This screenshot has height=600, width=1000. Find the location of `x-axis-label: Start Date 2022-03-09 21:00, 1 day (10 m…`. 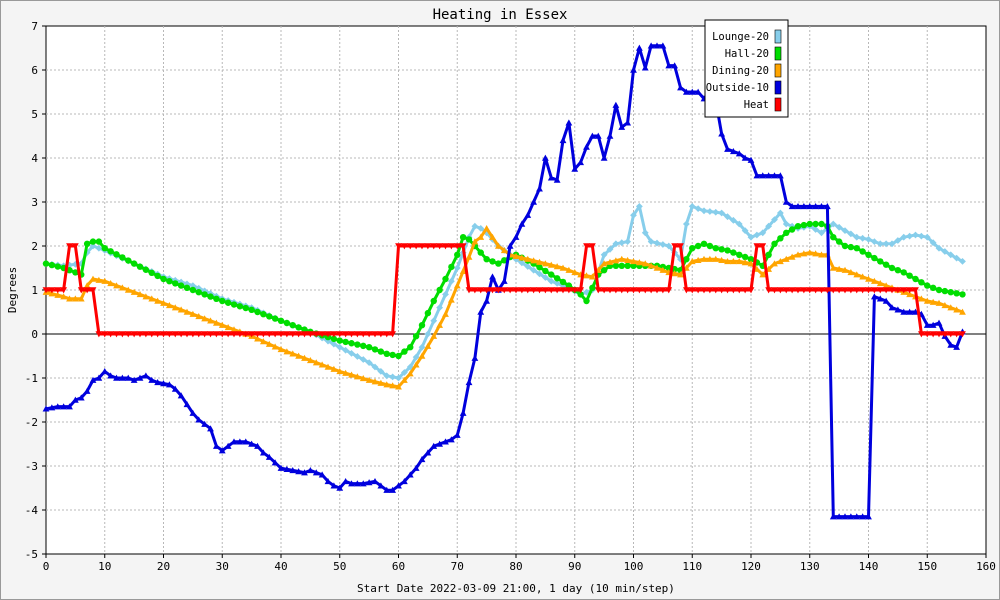

x-axis-label: Start Date 2022-03-09 21:00, 1 day (10 m… is located at coordinates (516, 588).